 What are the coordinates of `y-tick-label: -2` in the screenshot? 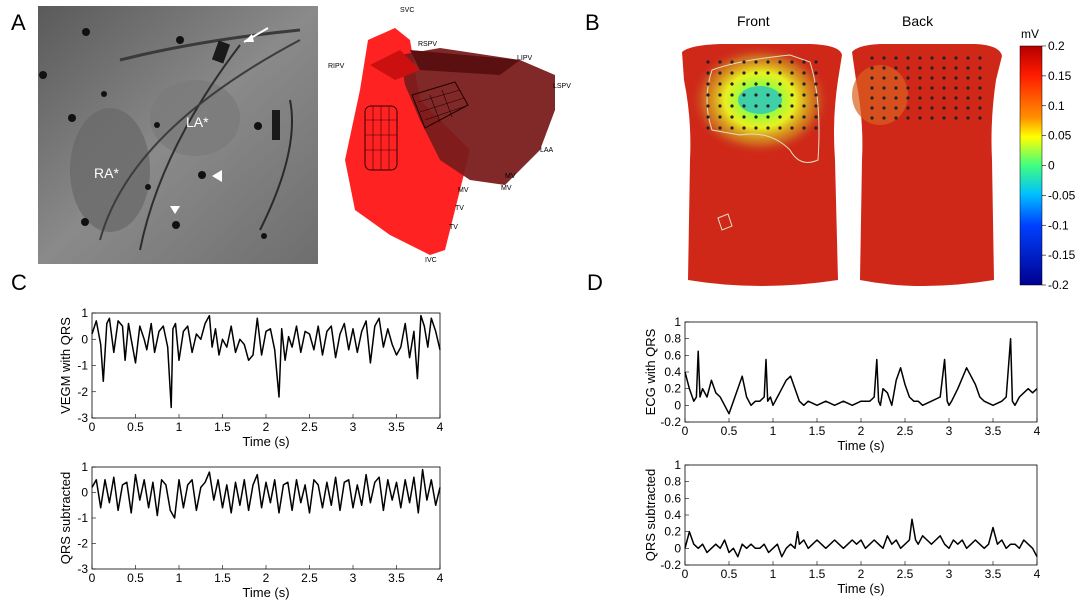 It's located at (82, 544).